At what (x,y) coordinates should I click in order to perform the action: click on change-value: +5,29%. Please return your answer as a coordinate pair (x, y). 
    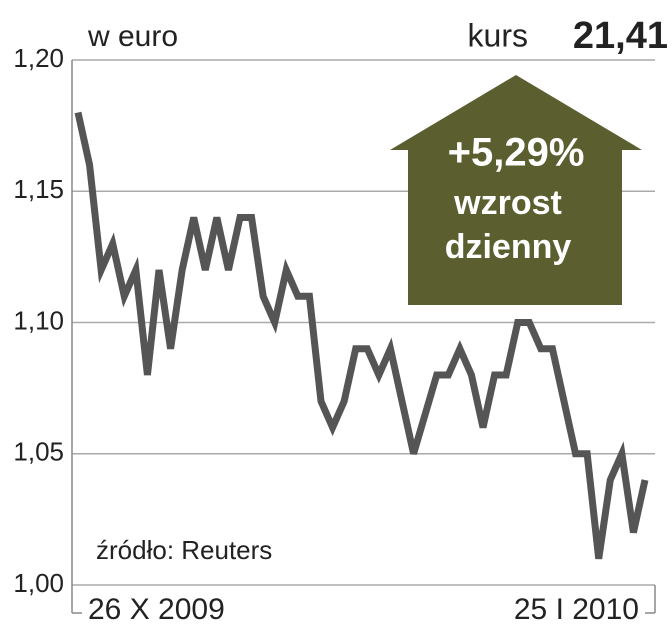
    Looking at the image, I should click on (516, 153).